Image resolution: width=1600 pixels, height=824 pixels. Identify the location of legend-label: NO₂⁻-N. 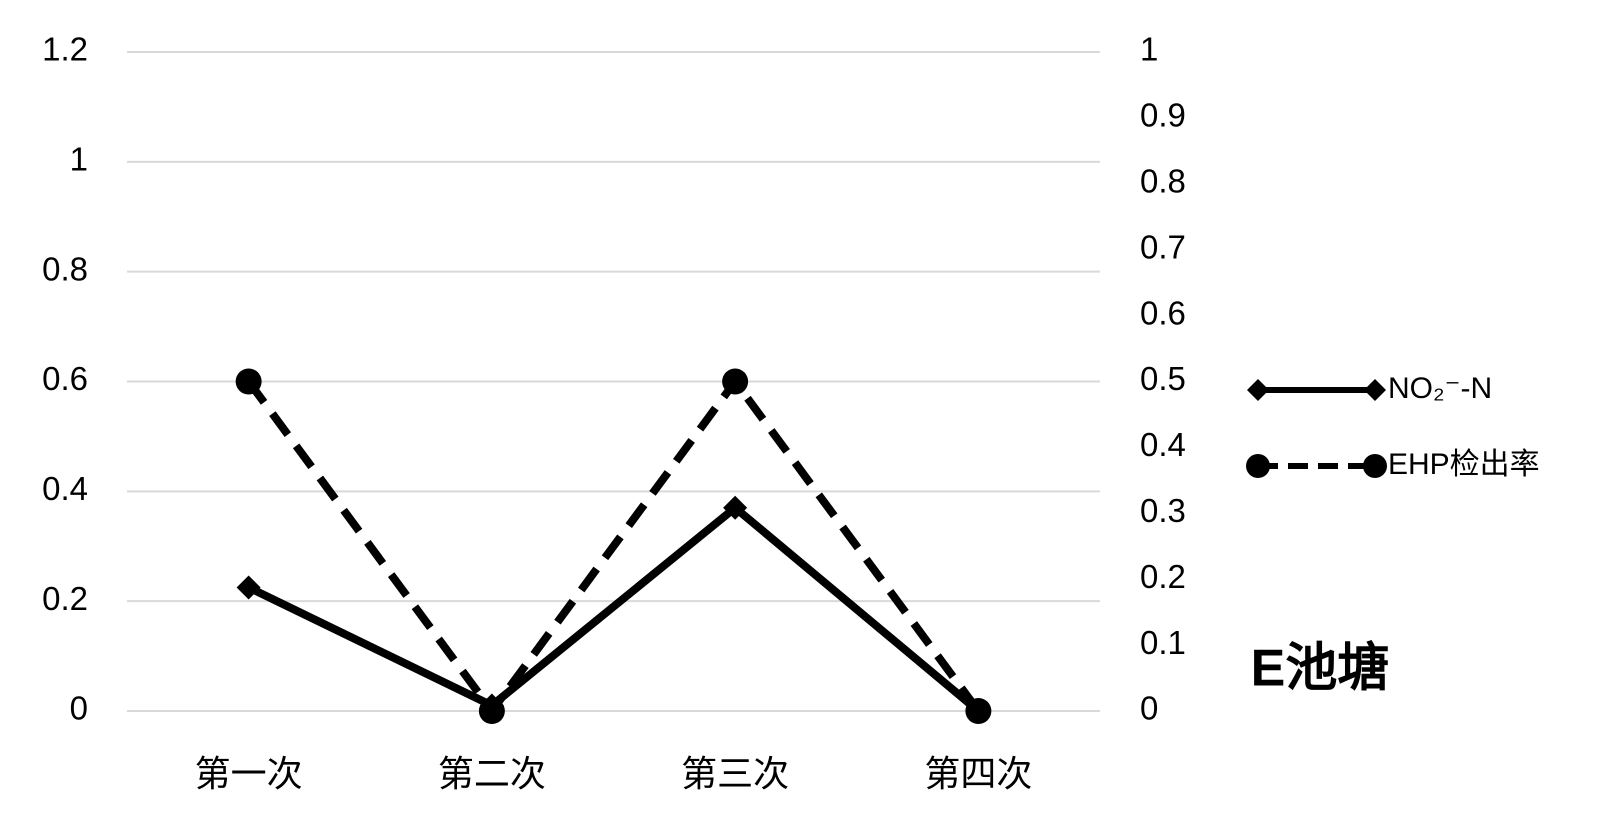
(1440, 388).